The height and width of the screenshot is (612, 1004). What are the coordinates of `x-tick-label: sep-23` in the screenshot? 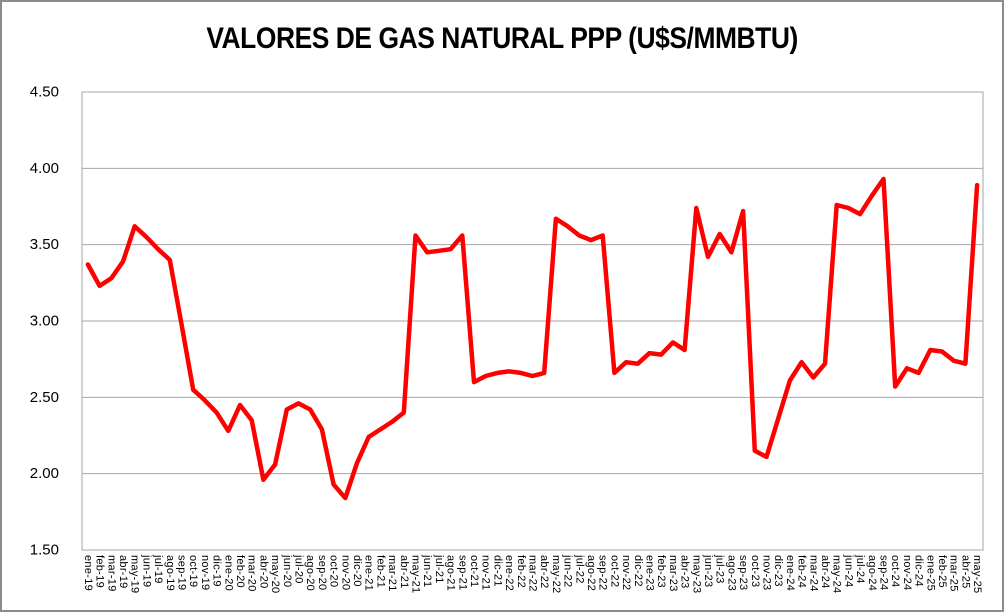 It's located at (743, 572).